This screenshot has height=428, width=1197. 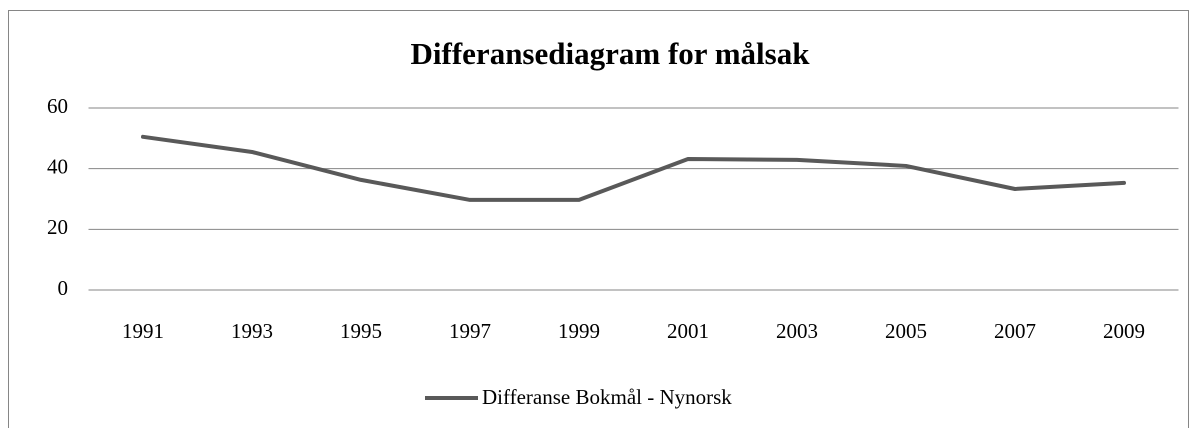 What do you see at coordinates (906, 331) in the screenshot?
I see `x-tick-label: 2005` at bounding box center [906, 331].